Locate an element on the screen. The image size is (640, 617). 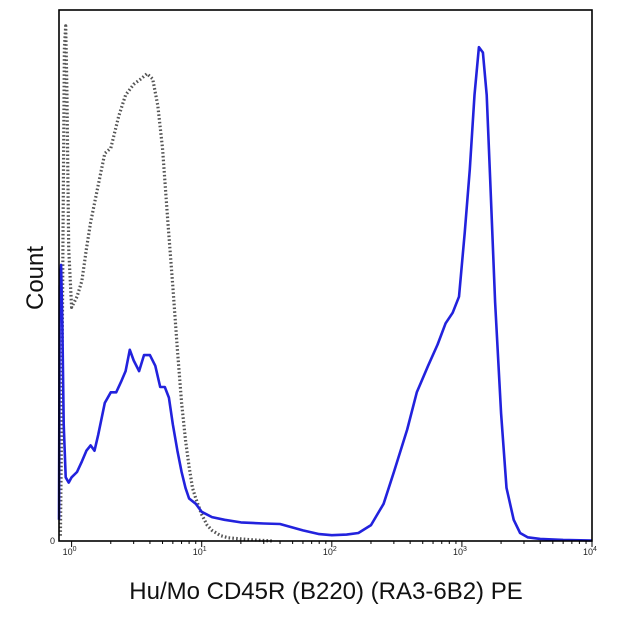
x-tick-label: 10⁰ is located at coordinates (70, 551).